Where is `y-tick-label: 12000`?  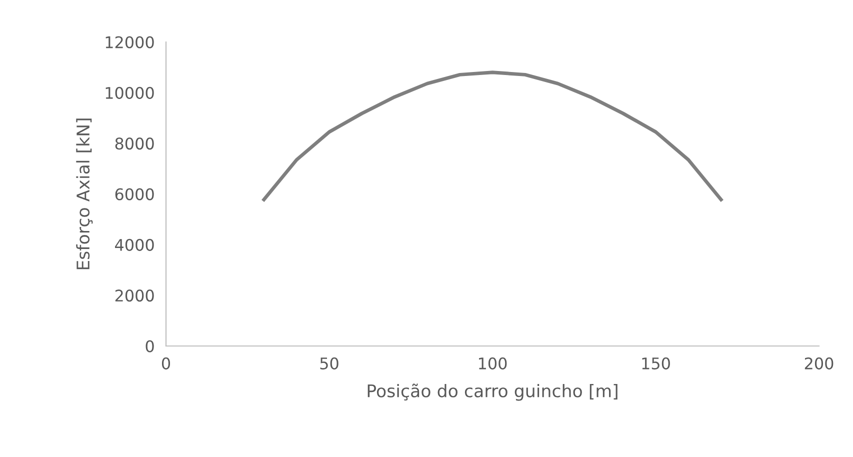
y-tick-label: 12000 is located at coordinates (130, 42).